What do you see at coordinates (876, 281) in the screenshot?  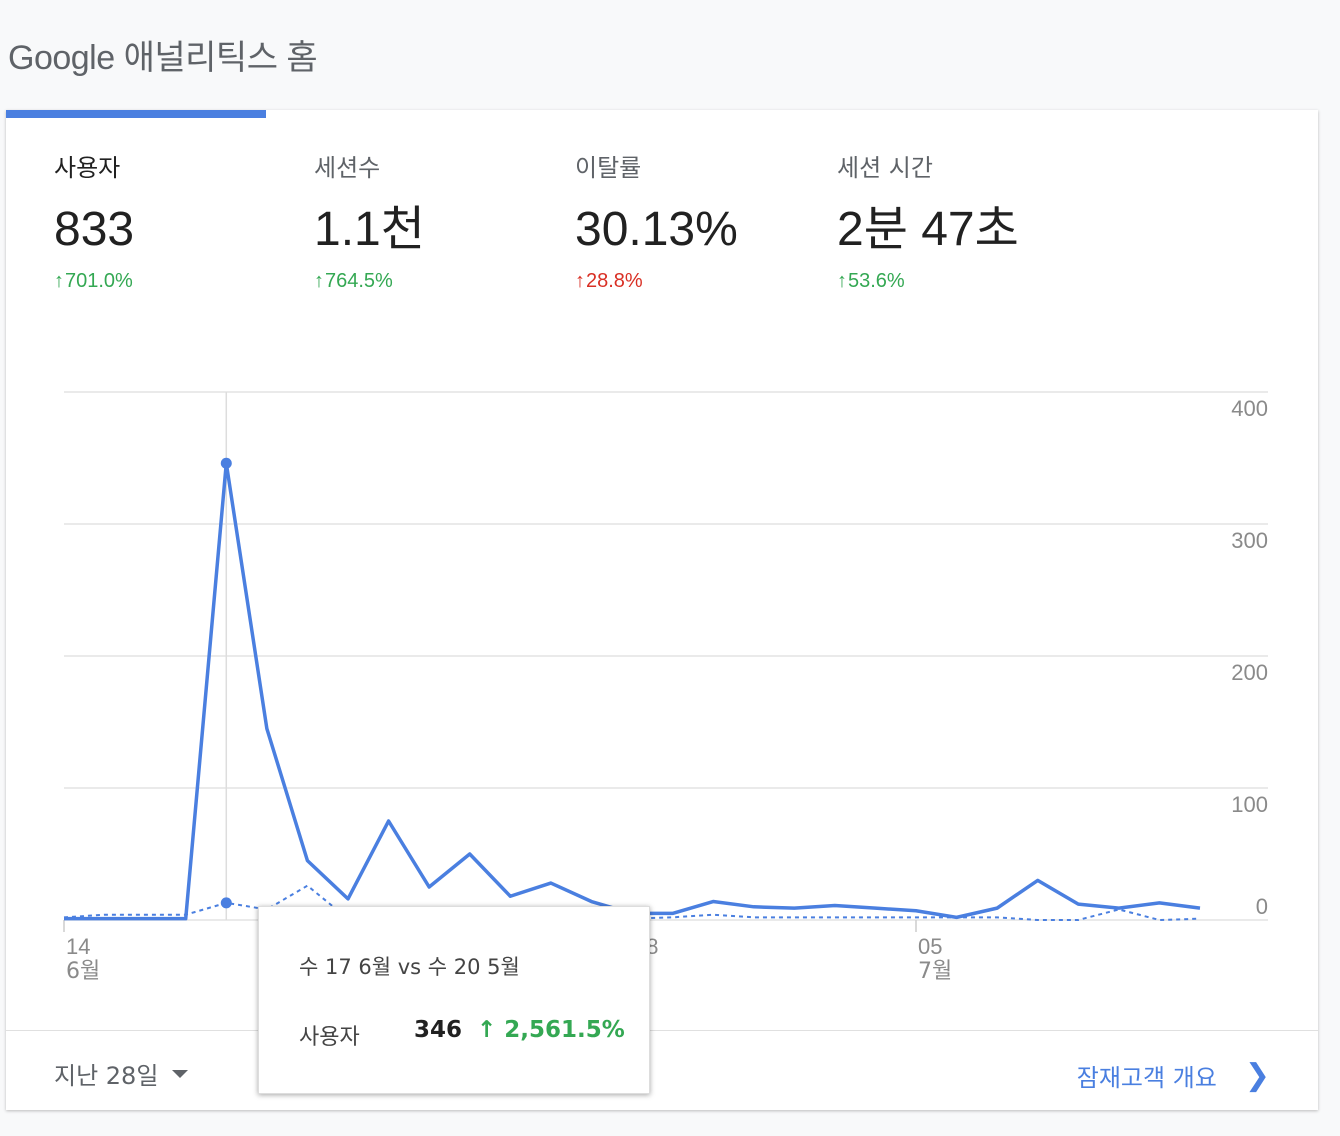 I see `metric-change-value: 53.6%` at bounding box center [876, 281].